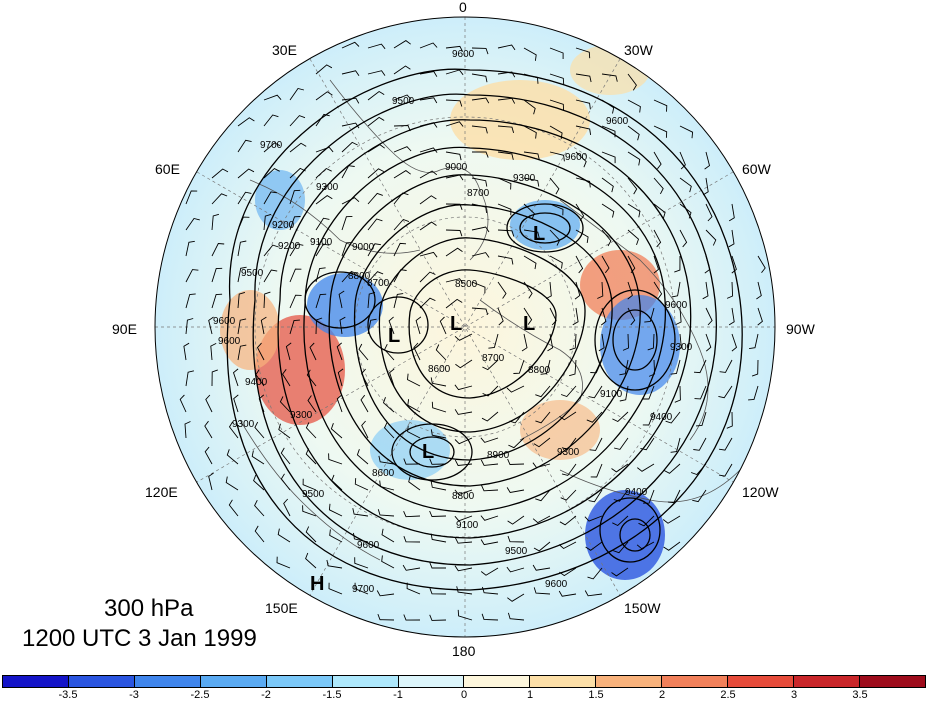 The height and width of the screenshot is (702, 928). I want to click on colorbar, so click(464, 681).